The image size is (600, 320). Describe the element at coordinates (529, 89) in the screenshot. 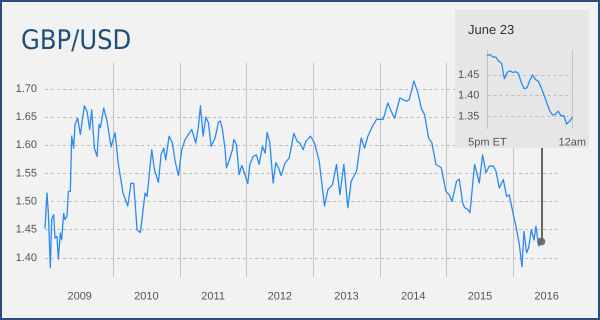

I see `line-series` at that location.